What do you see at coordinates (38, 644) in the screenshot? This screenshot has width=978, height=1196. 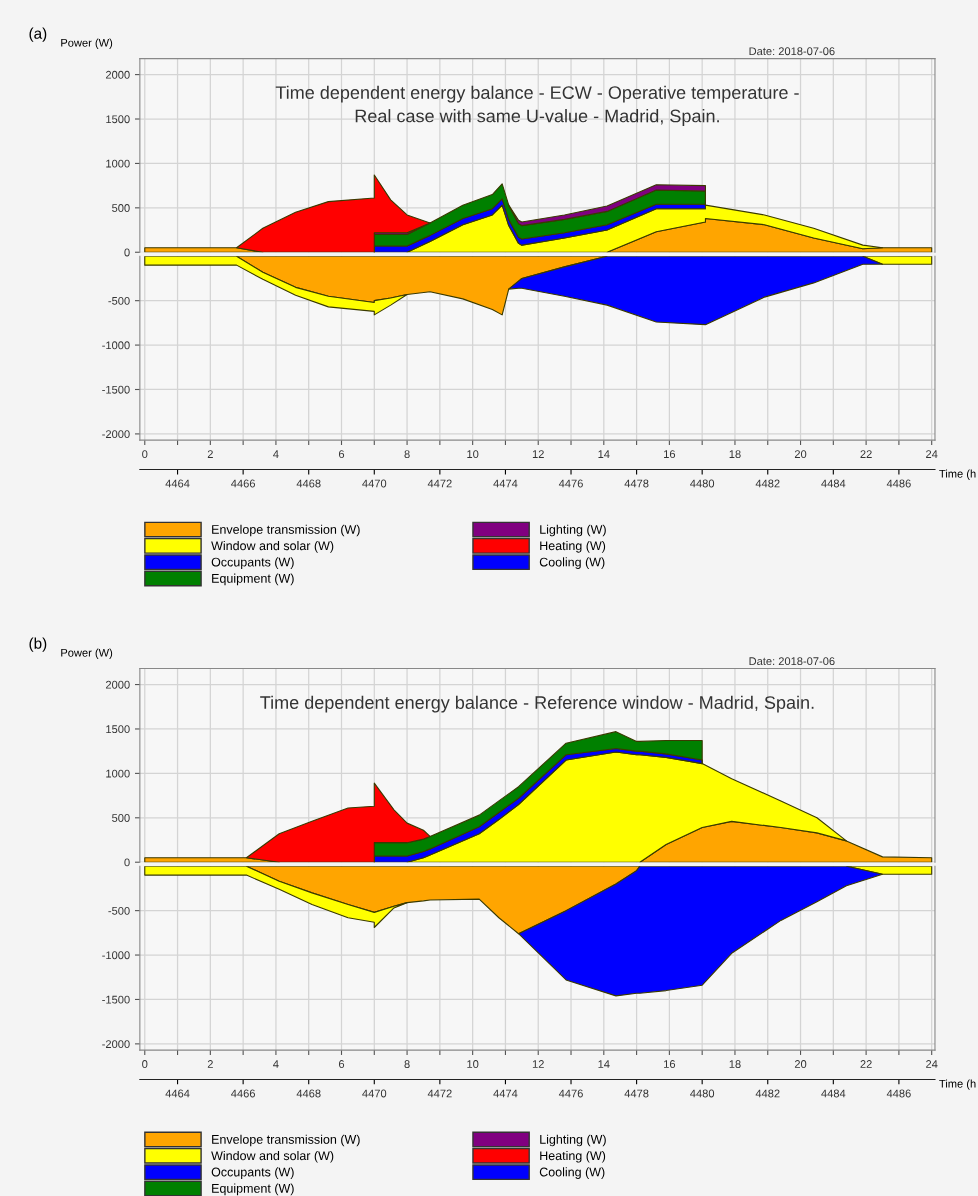 I see `text: (b)` at bounding box center [38, 644].